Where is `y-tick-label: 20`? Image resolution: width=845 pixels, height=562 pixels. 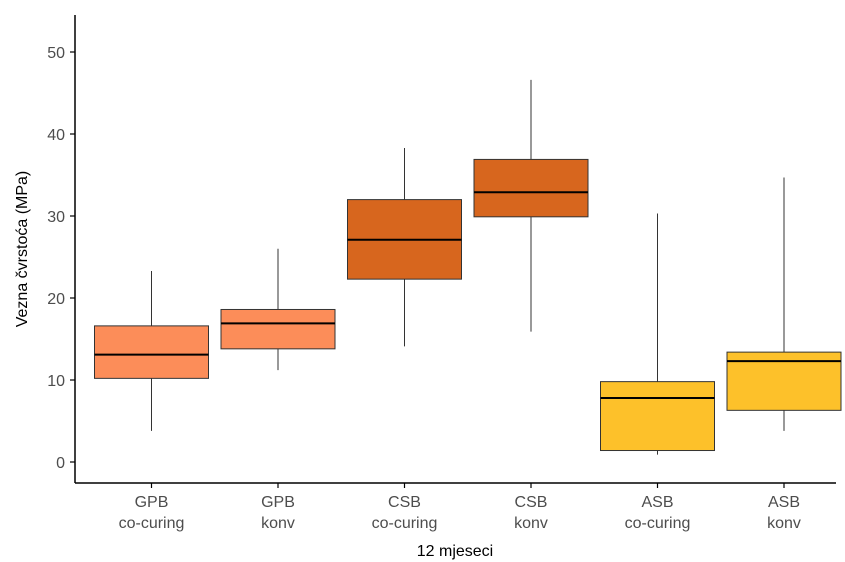 y-tick-label: 20 is located at coordinates (56, 299).